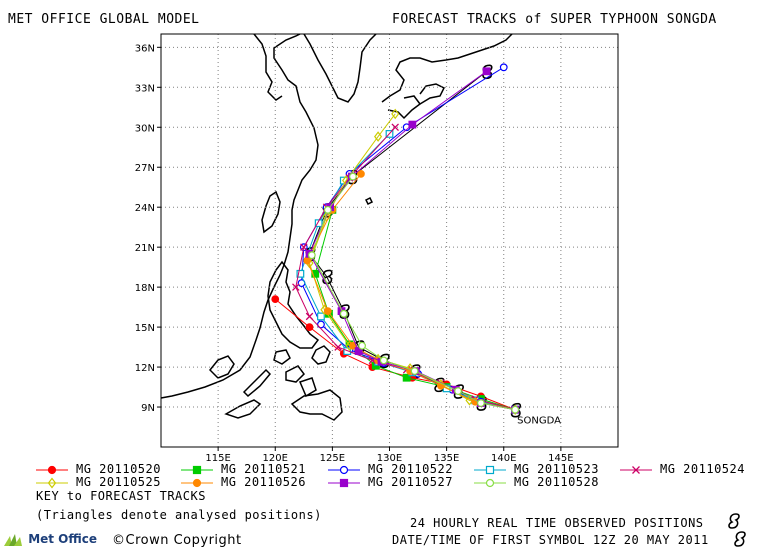  I want to click on met-office-logo-icon, so click(13, 539).